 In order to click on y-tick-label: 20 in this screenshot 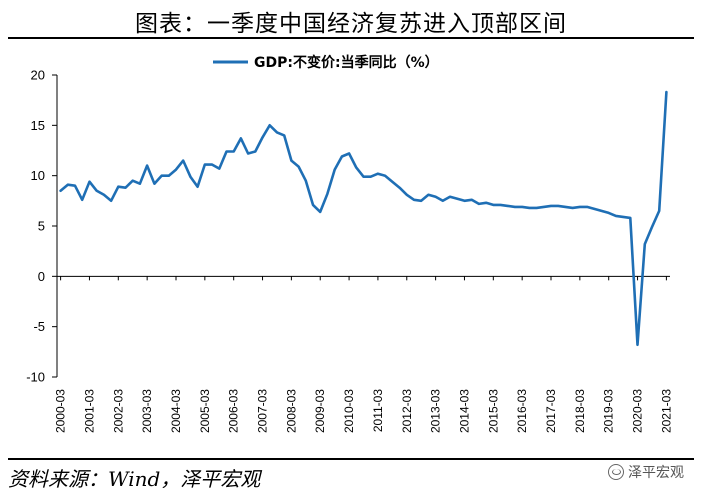, I will do `click(38, 75)`.